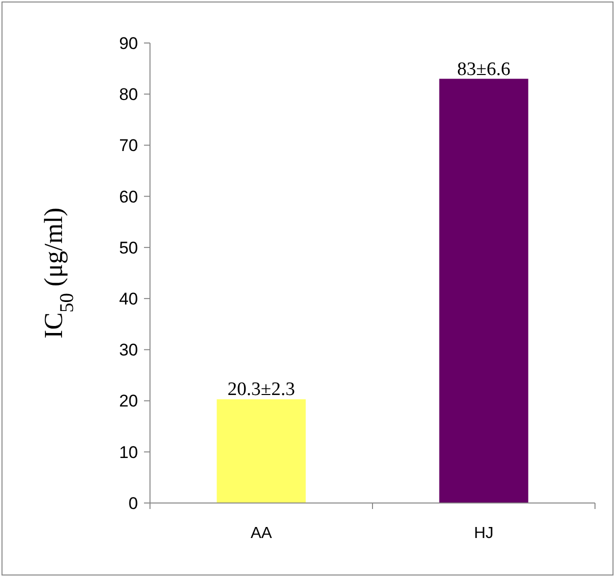 The height and width of the screenshot is (578, 616). What do you see at coordinates (128, 350) in the screenshot?
I see `y-tick-label: 30` at bounding box center [128, 350].